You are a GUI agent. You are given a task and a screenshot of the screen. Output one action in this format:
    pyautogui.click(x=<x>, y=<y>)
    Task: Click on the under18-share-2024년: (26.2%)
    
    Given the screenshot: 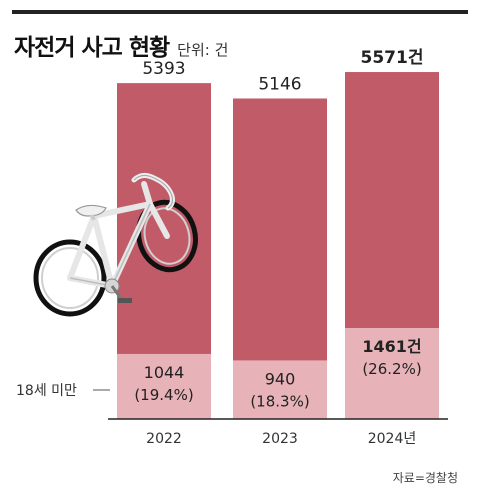 What is the action you would take?
    pyautogui.click(x=391, y=369)
    